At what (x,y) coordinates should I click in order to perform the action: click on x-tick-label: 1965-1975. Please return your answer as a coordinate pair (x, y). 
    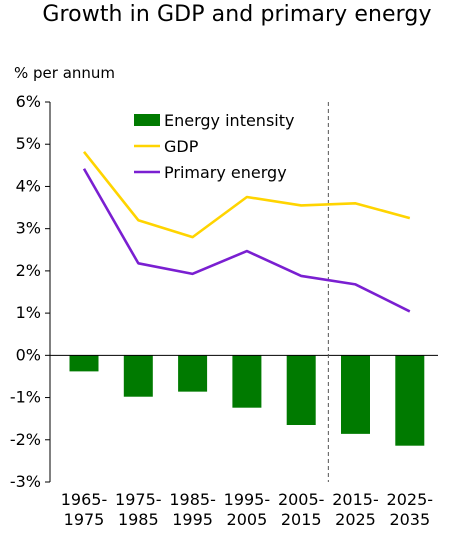
    Looking at the image, I should click on (84, 509).